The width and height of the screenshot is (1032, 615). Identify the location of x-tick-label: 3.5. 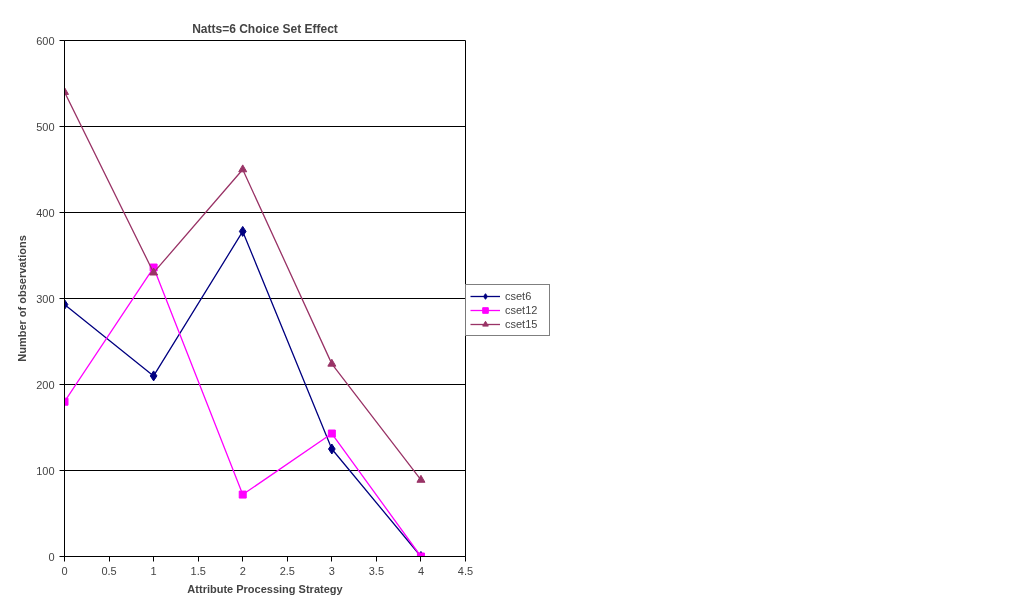
(376, 570).